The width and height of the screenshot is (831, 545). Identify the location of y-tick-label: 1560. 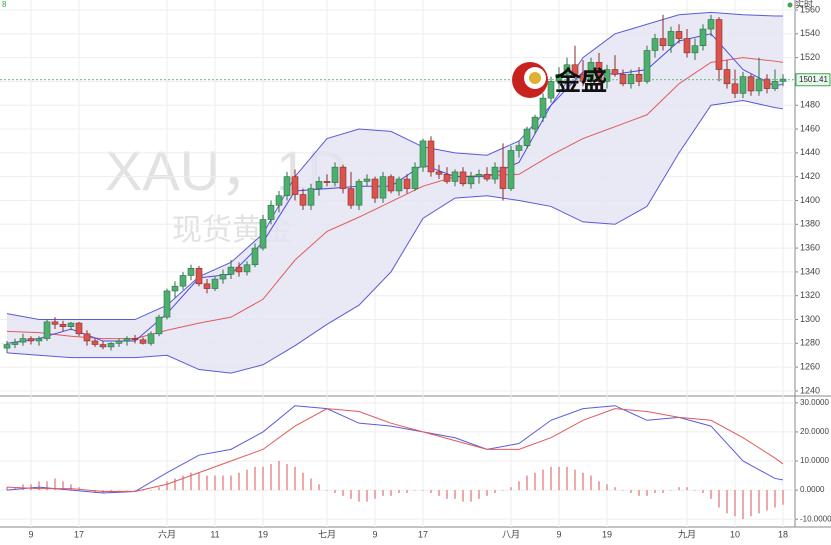
(810, 9).